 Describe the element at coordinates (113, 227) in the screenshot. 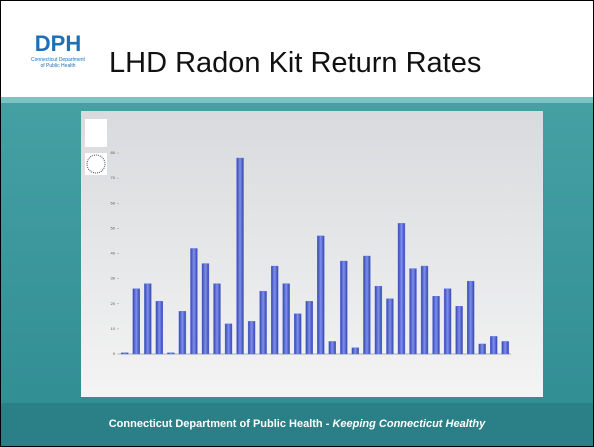

I see `y-tick-label: 50` at that location.